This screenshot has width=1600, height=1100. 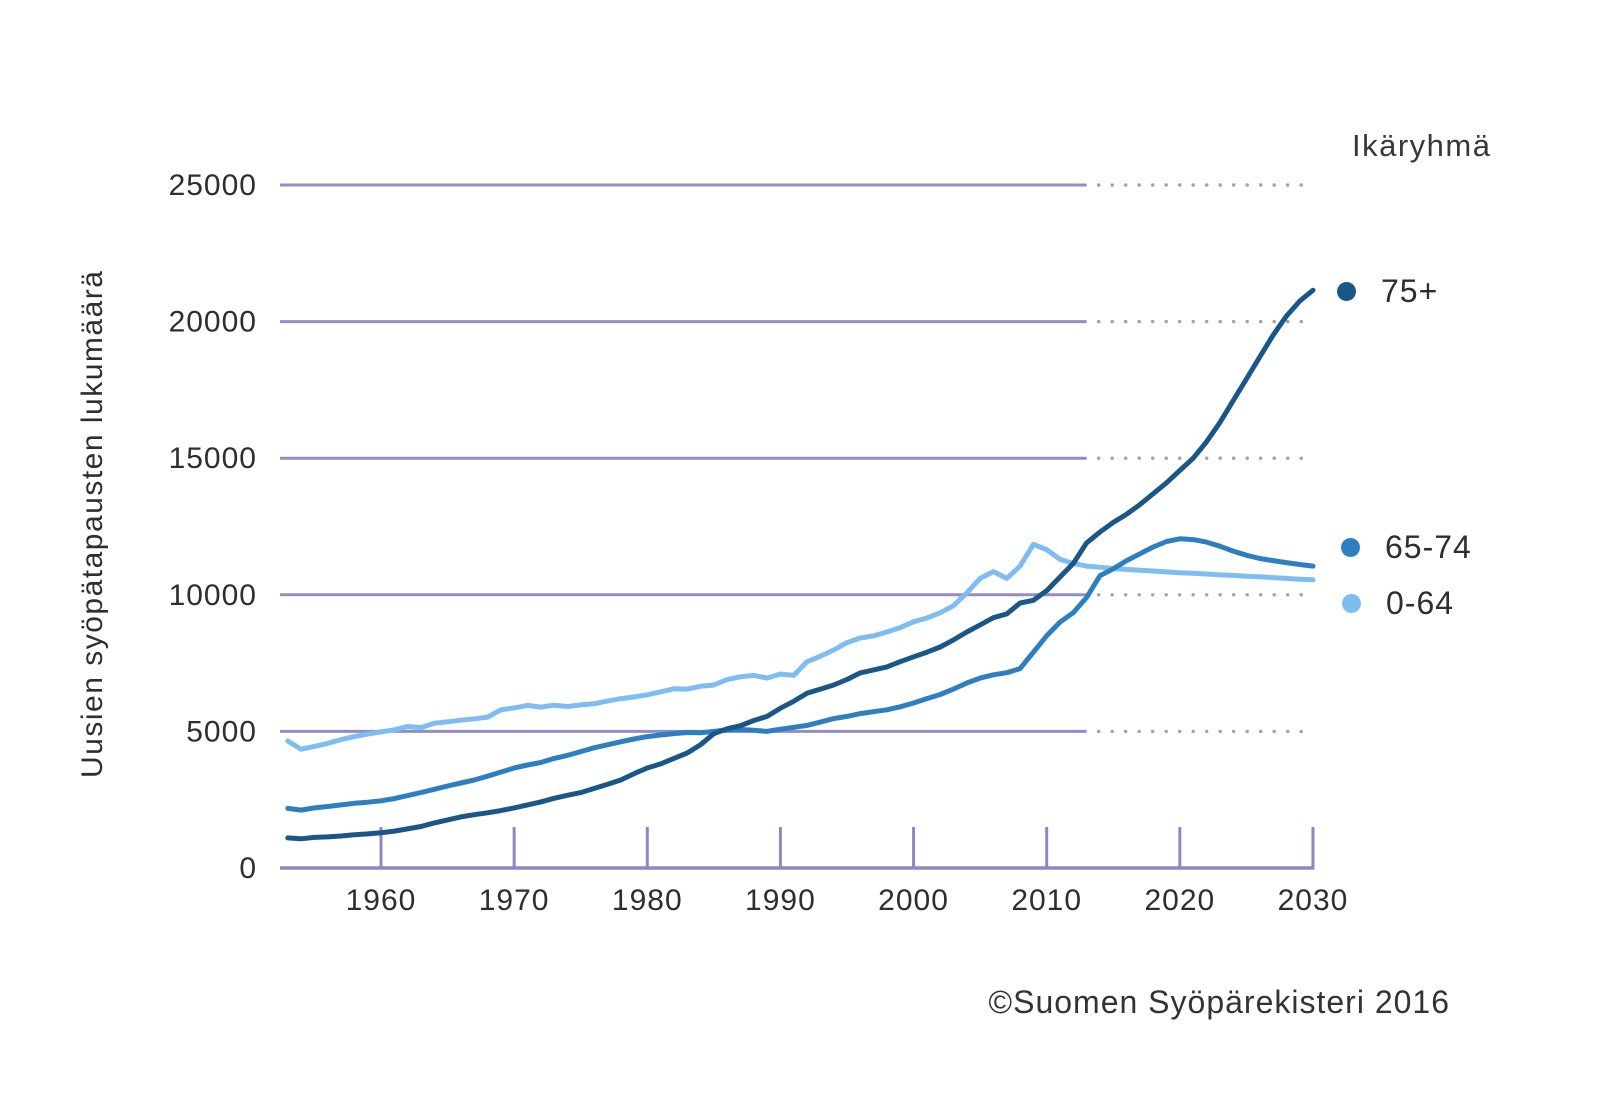 I want to click on legend-dot-75plus-icon, so click(x=1346, y=291).